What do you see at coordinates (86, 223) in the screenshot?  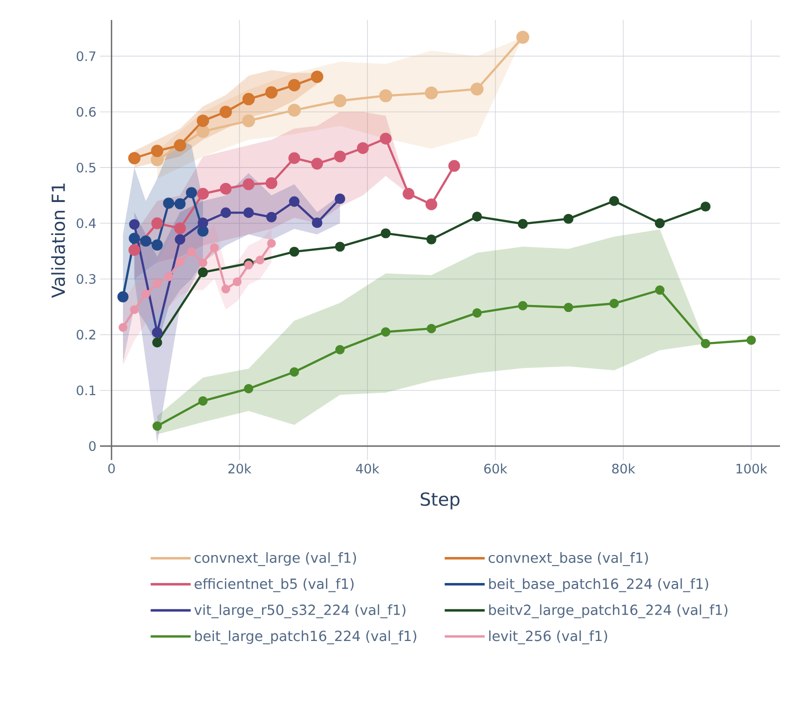 I see `y-tick-label: 0.4` at bounding box center [86, 223].